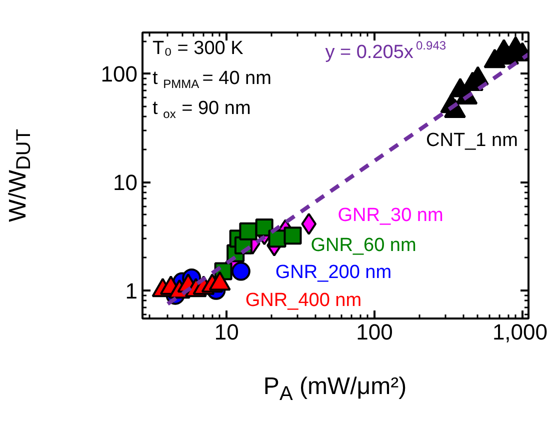  What do you see at coordinates (363, 245) in the screenshot?
I see `annotation: GNR_60 nm` at bounding box center [363, 245].